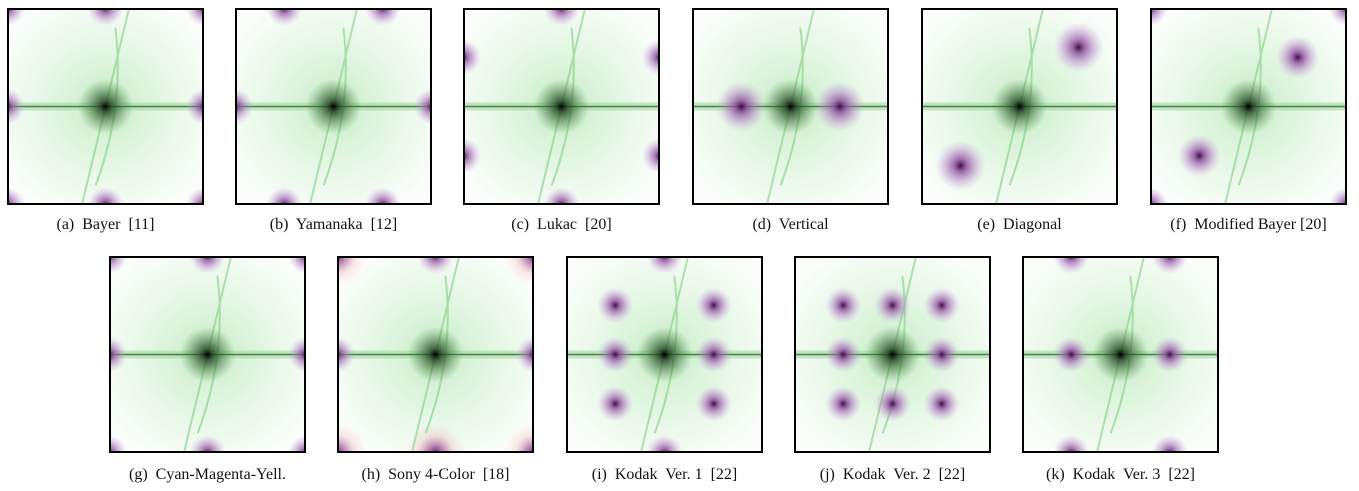 The width and height of the screenshot is (1359, 491). Describe the element at coordinates (435, 474) in the screenshot. I see `caption: (h) Sony 4-Color [18]` at that location.